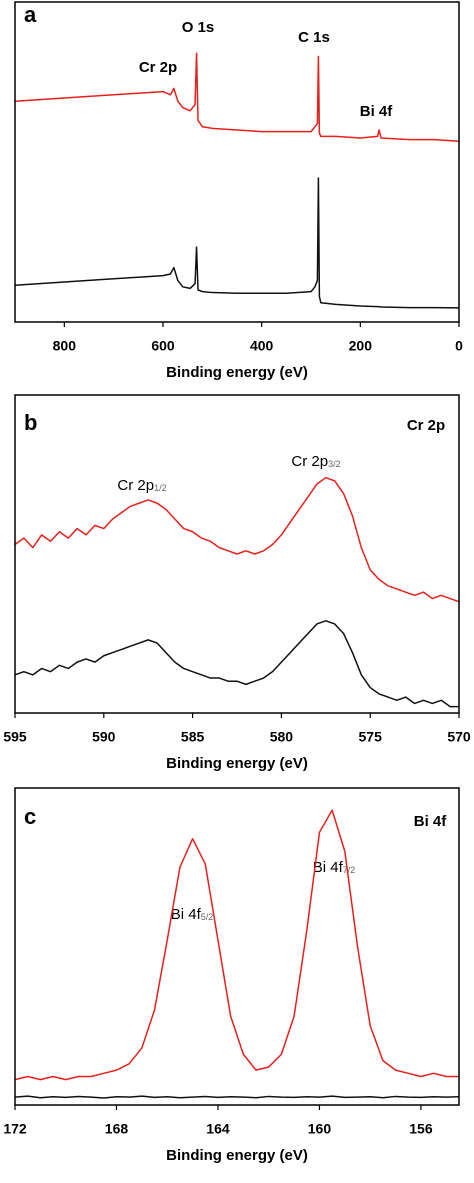  I want to click on x-tick-label: 595, so click(15, 737).